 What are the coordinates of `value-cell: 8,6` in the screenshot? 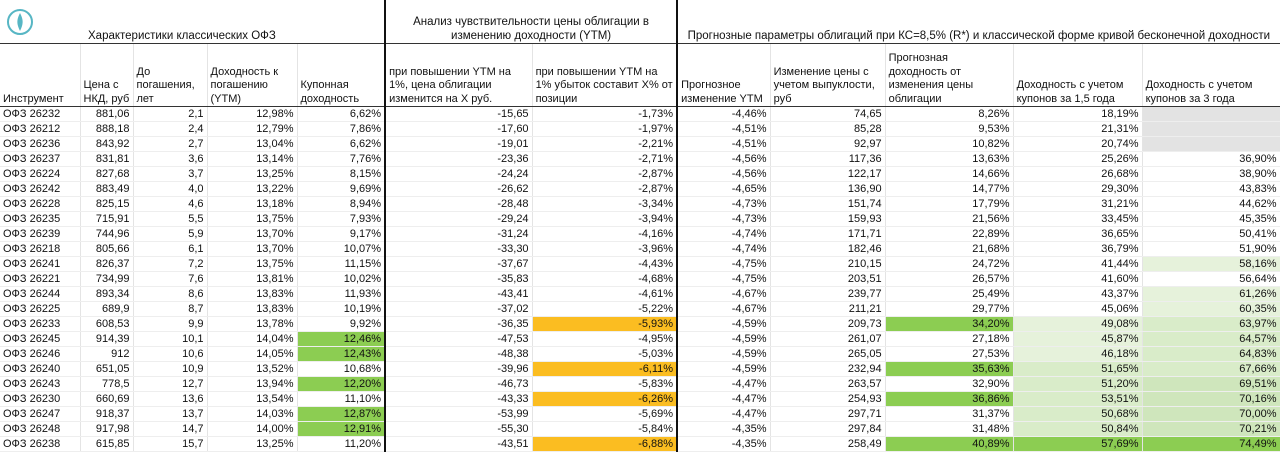 It's located at (170, 294).